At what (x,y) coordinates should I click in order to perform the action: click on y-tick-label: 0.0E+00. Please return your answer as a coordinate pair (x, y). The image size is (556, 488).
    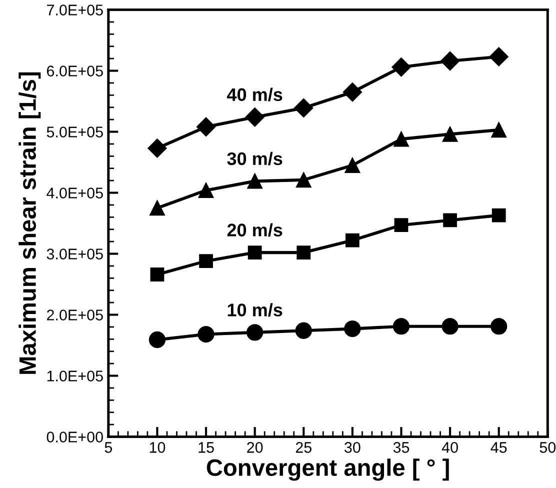
    Looking at the image, I should click on (74, 437).